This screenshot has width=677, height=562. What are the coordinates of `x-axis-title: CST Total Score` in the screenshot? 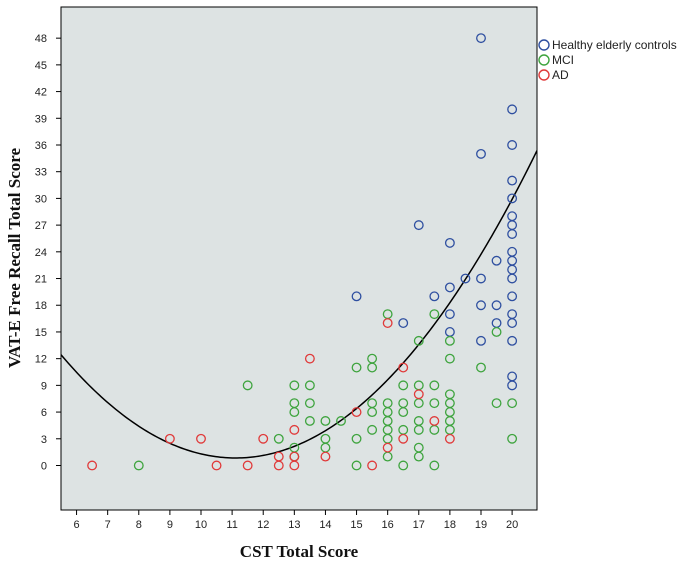 It's located at (299, 551).